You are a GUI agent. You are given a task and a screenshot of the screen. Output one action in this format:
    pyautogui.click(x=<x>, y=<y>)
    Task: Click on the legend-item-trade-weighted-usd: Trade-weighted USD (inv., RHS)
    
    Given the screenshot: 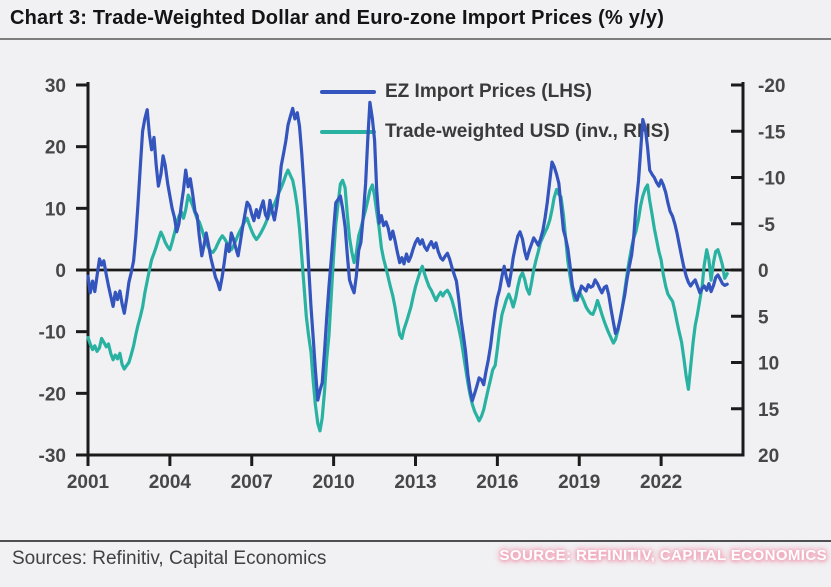 What is the action you would take?
    pyautogui.click(x=495, y=132)
    